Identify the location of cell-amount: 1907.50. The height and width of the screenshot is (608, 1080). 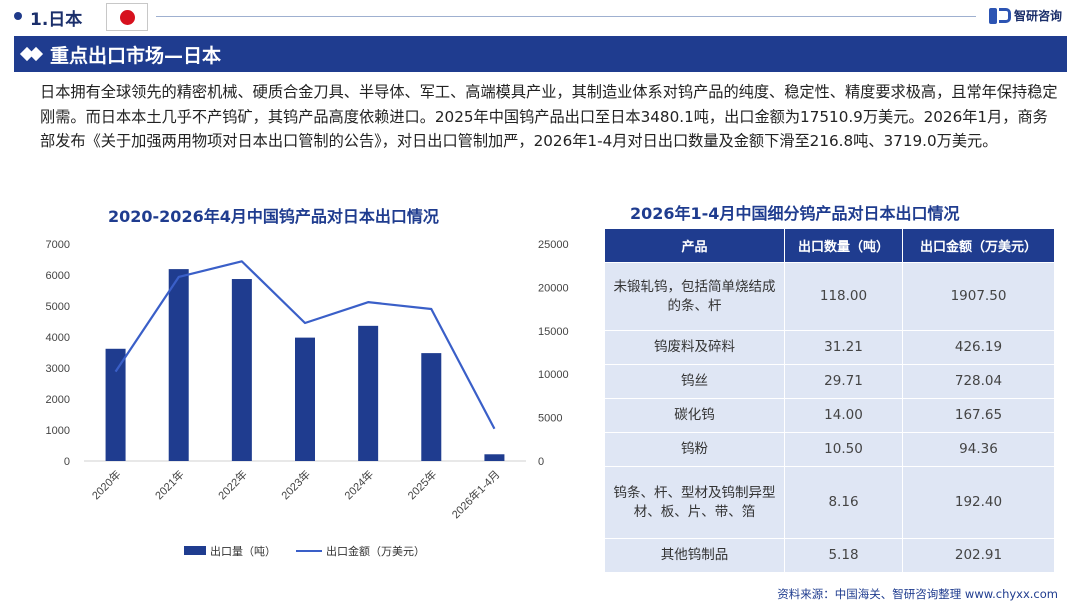
(978, 296).